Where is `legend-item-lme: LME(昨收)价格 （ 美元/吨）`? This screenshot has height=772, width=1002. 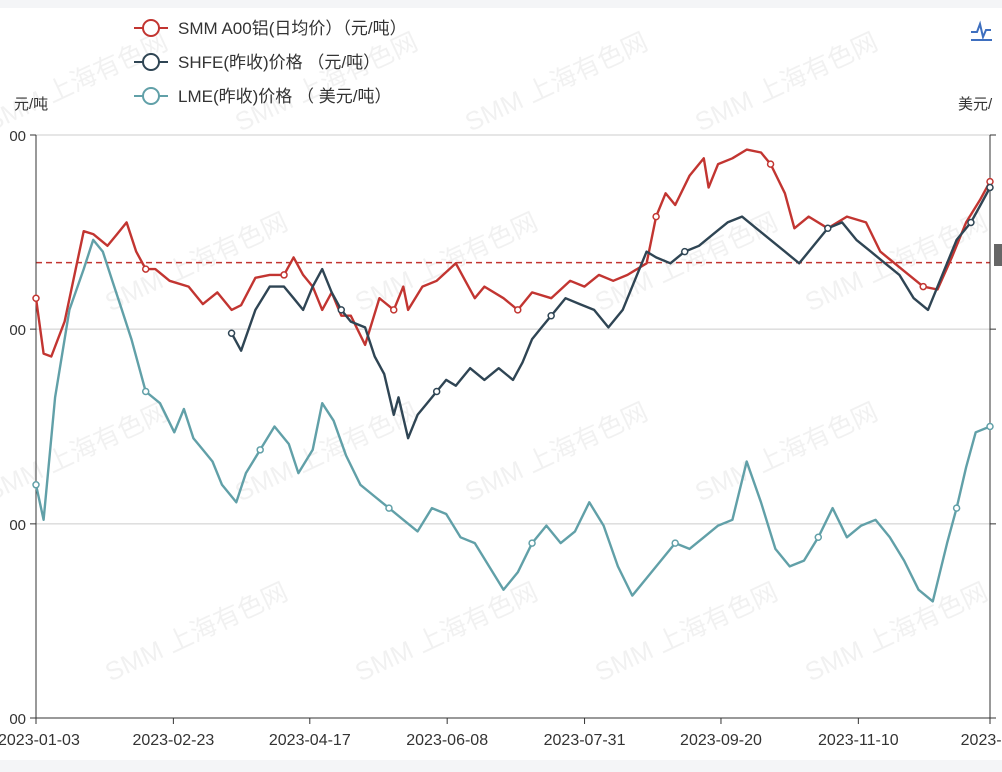 legend-item-lme: LME(昨收)价格 （ 美元/吨） is located at coordinates (262, 96).